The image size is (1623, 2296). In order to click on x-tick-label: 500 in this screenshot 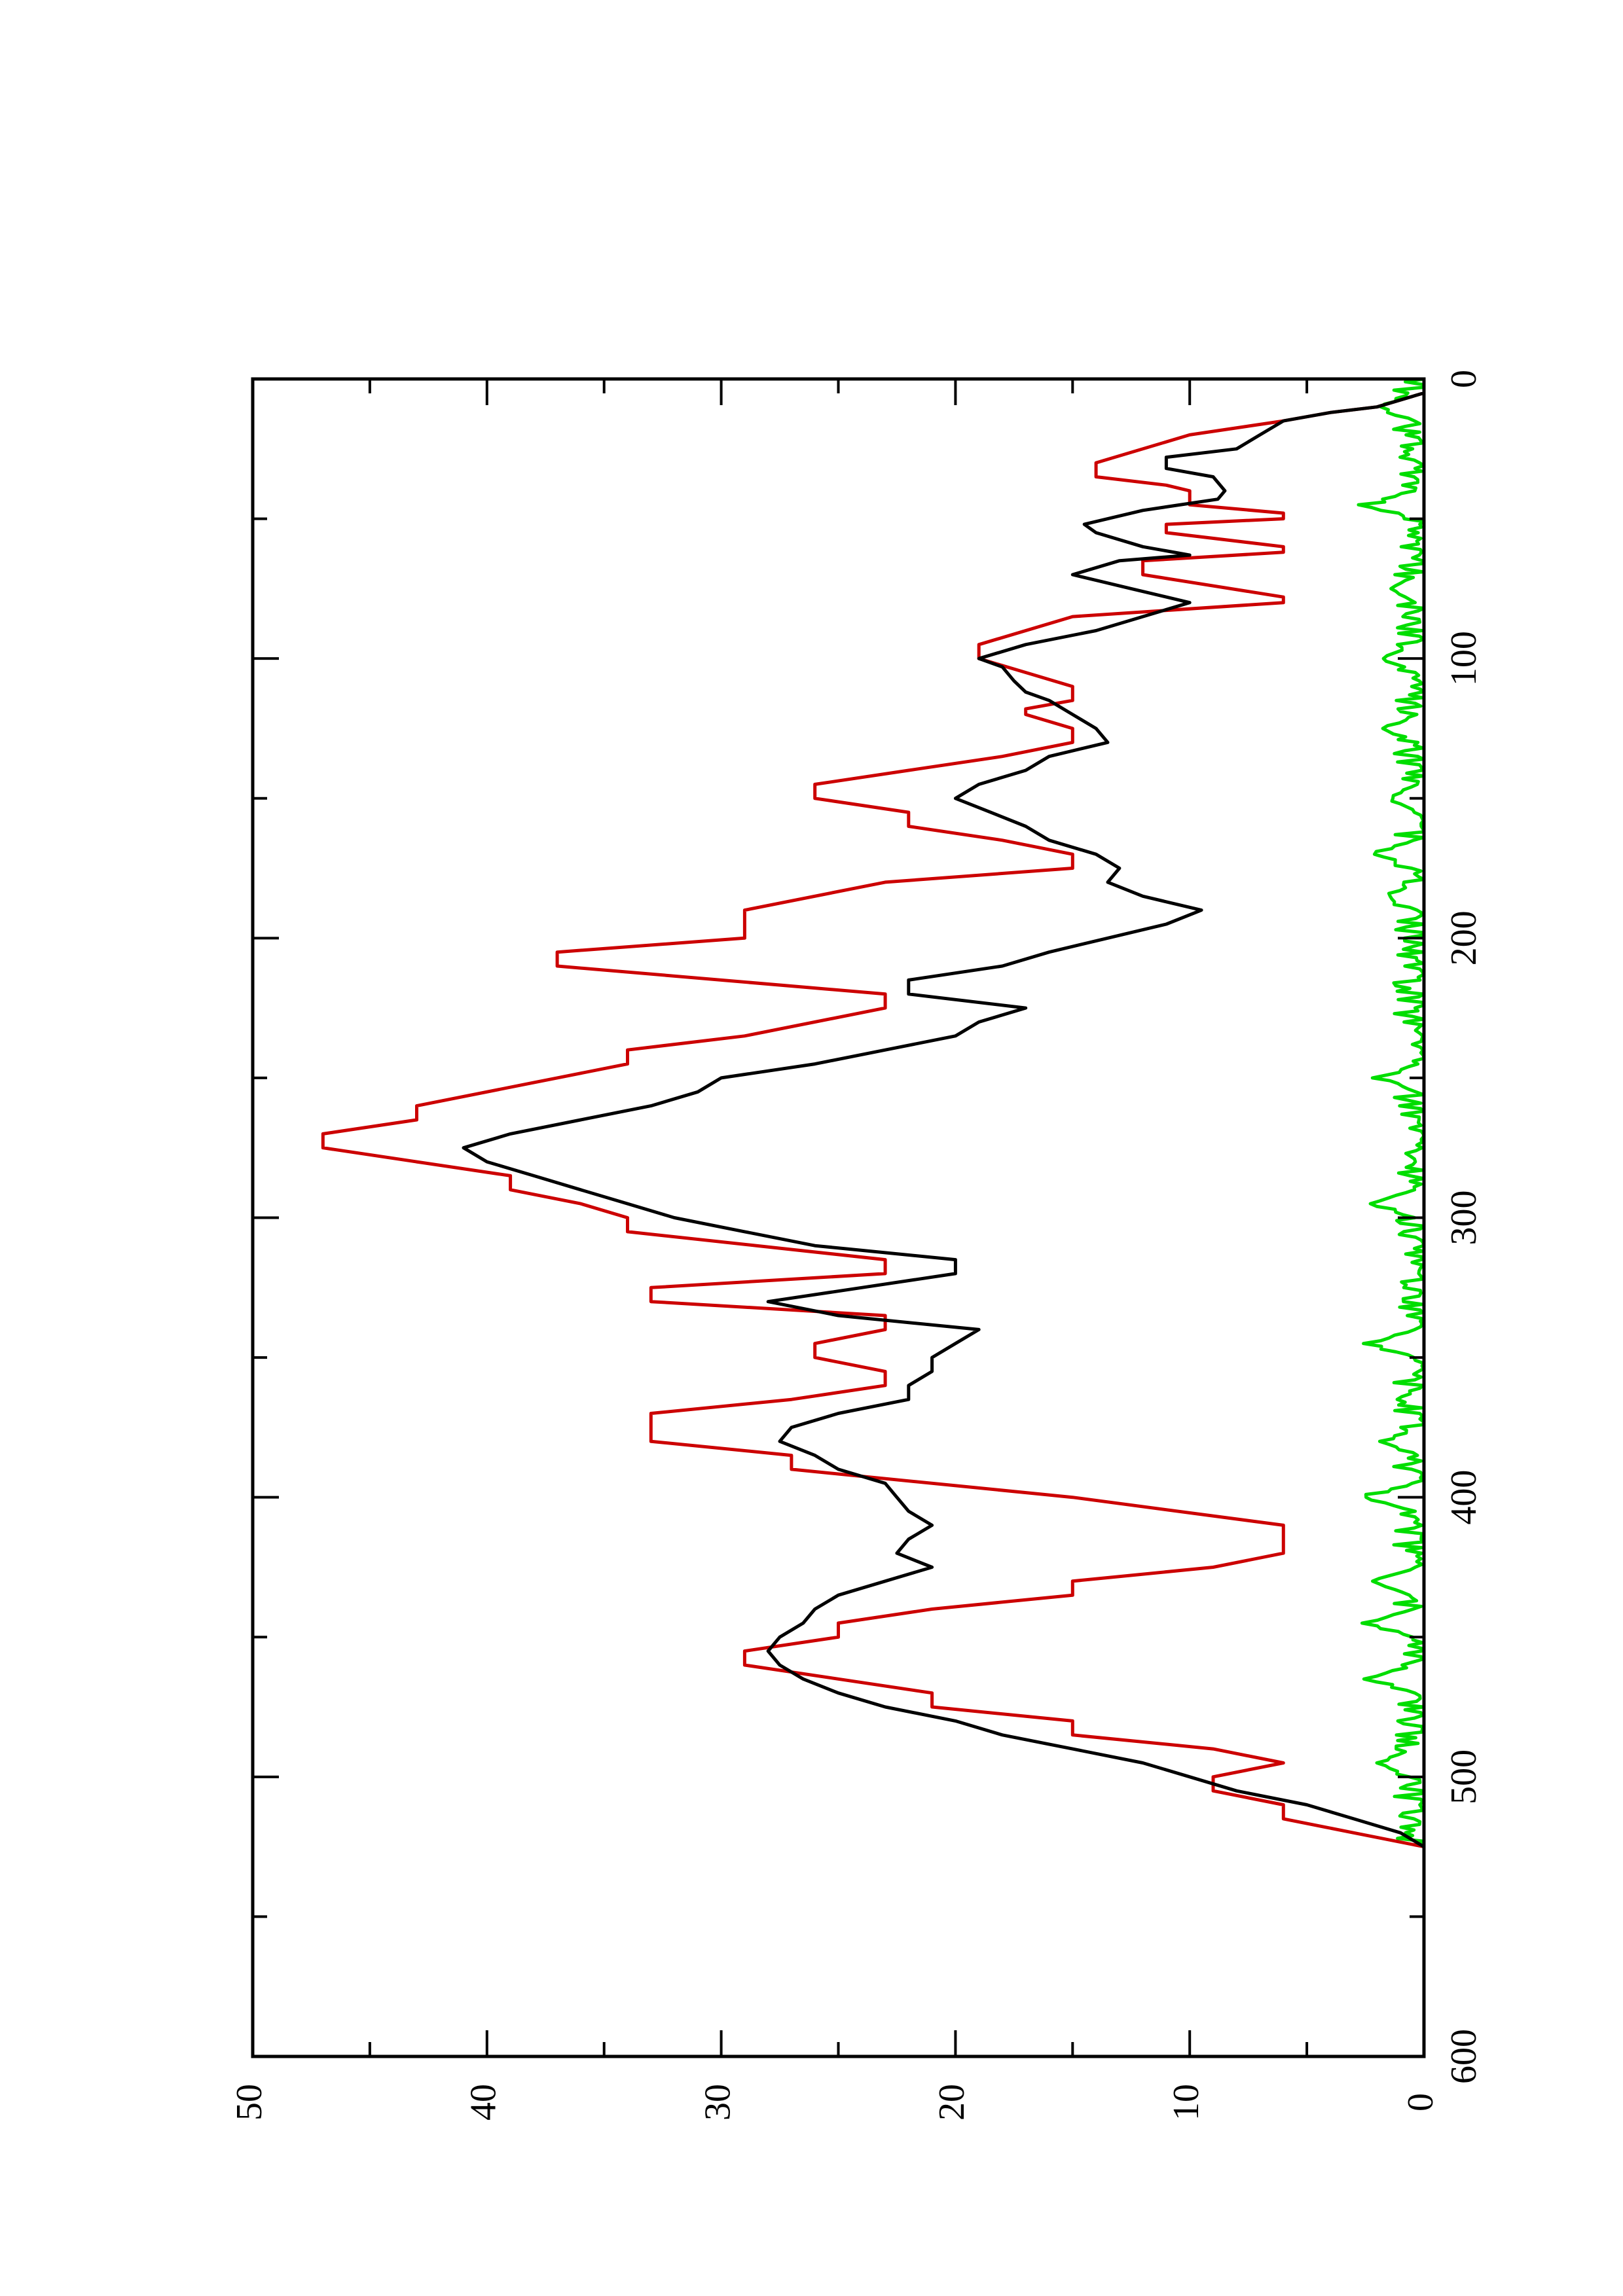, I will do `click(1464, 1776)`.